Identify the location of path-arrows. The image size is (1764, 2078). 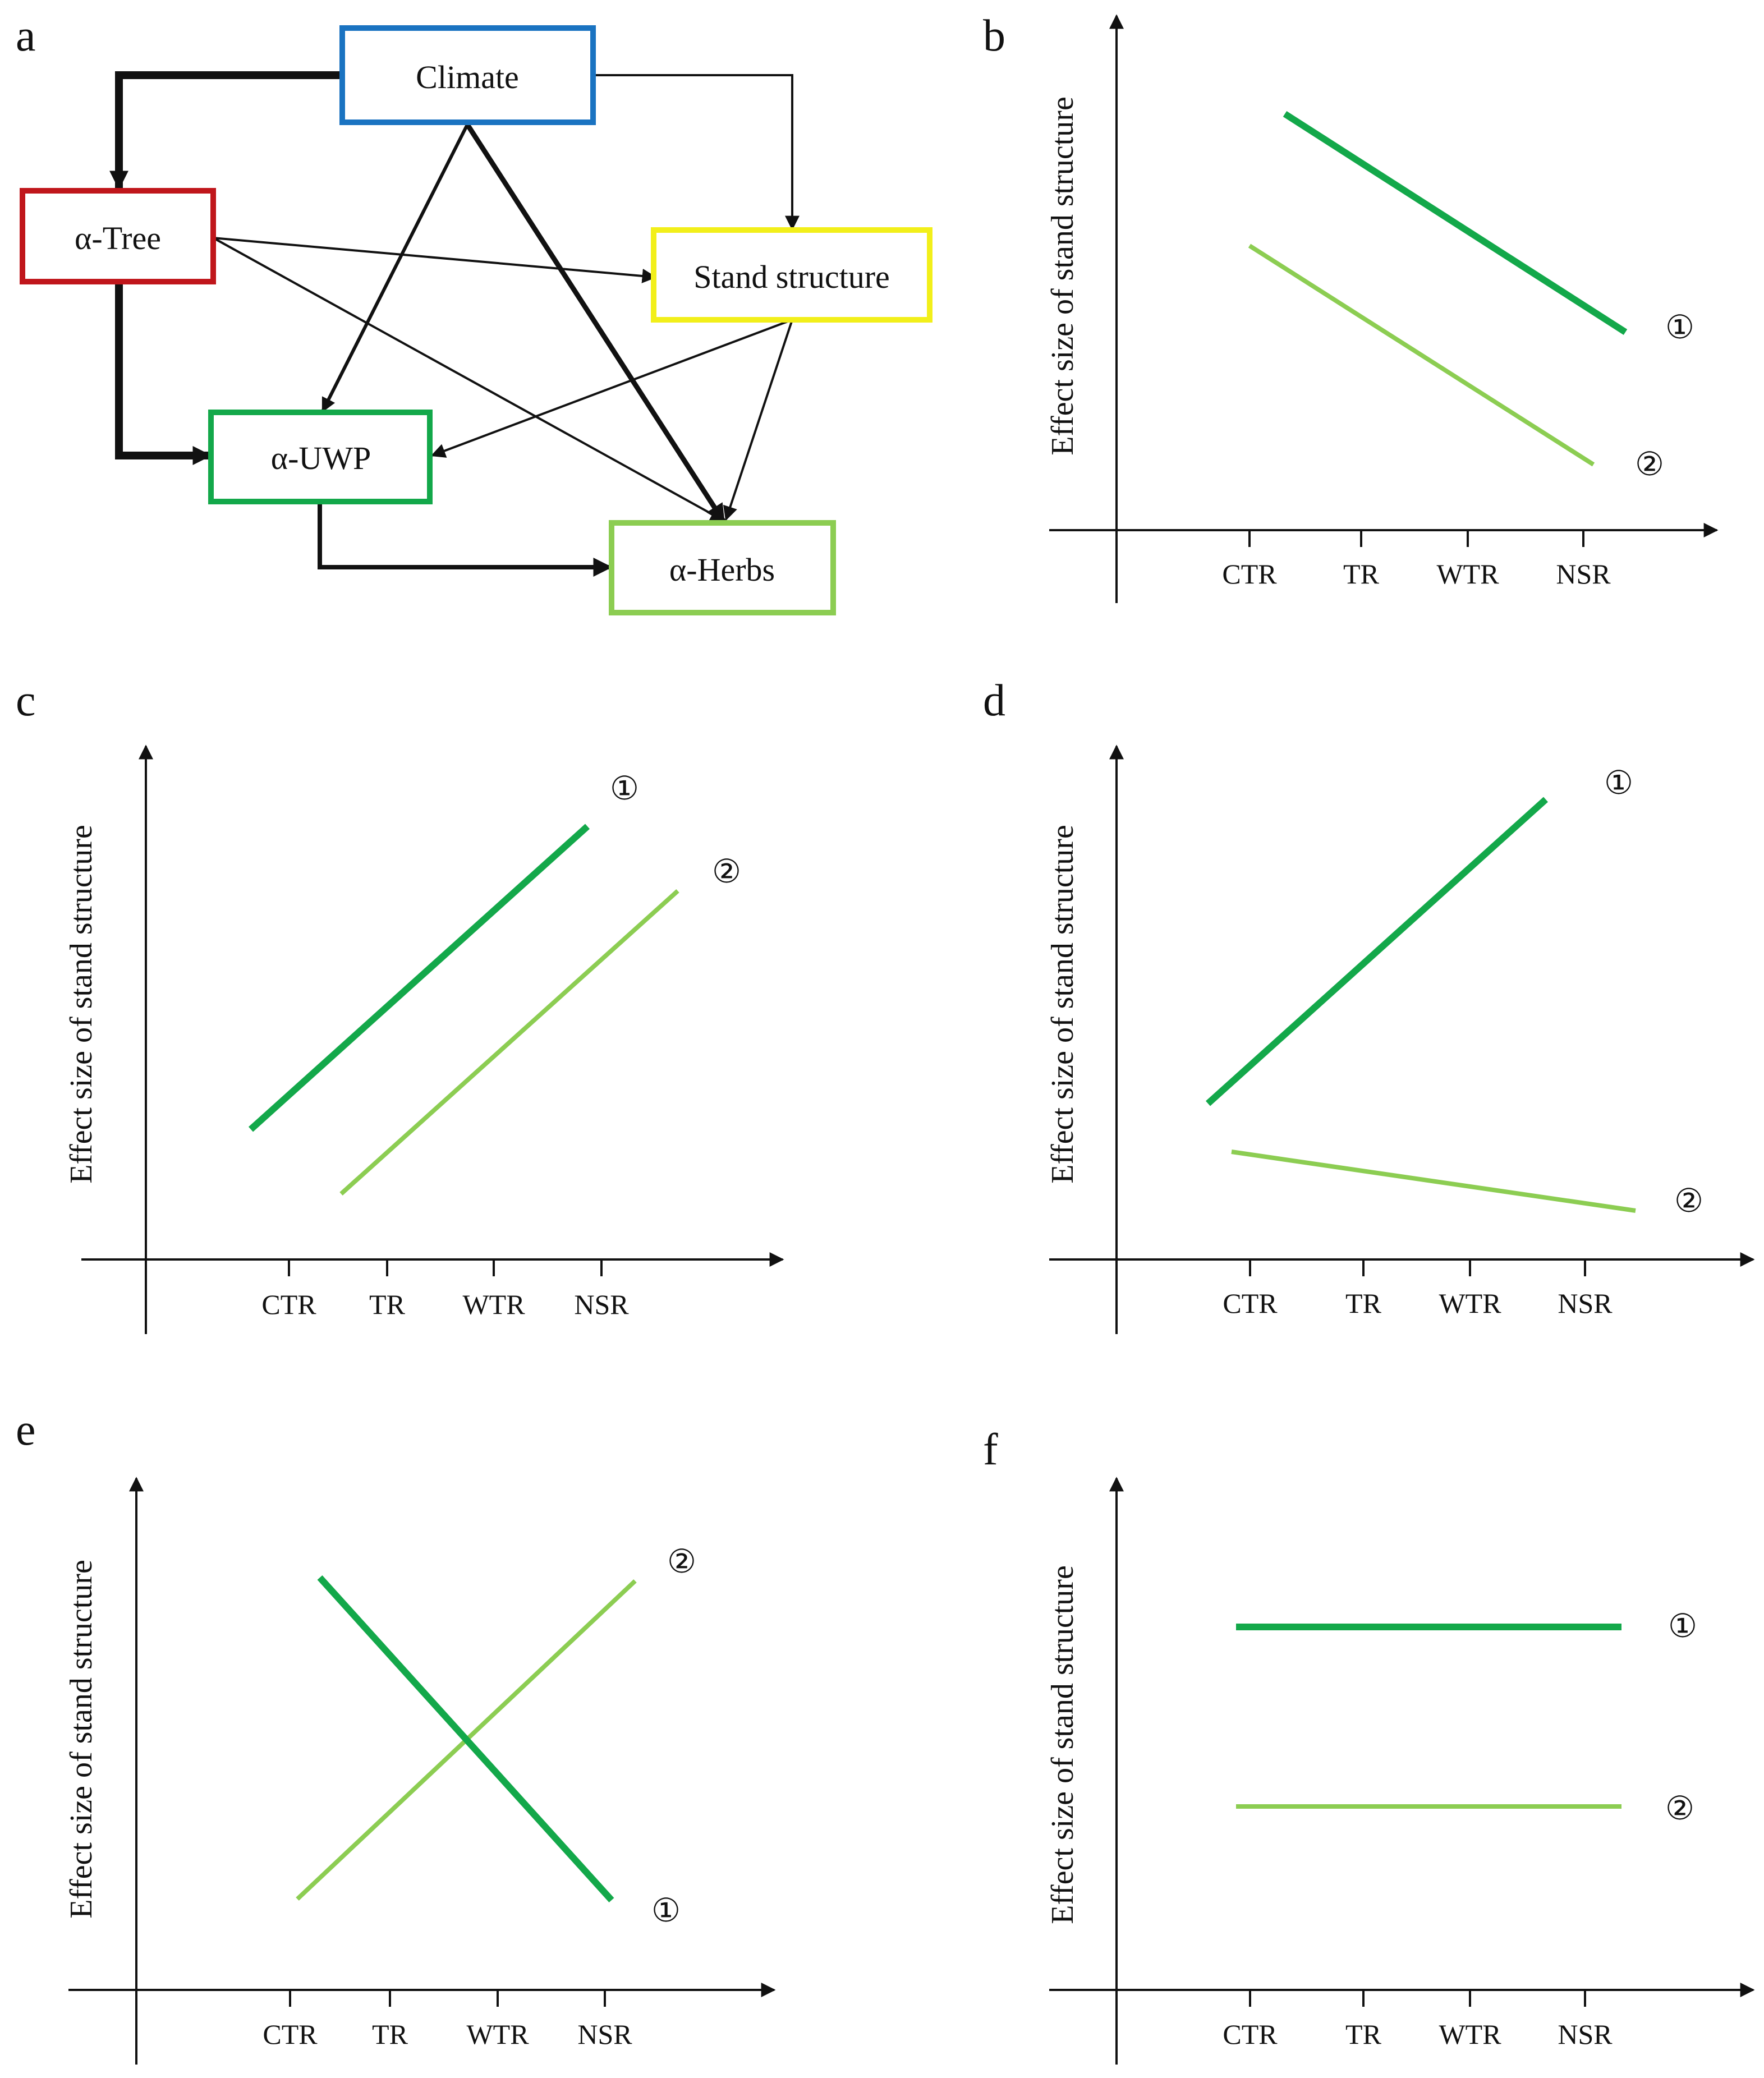
(454, 324).